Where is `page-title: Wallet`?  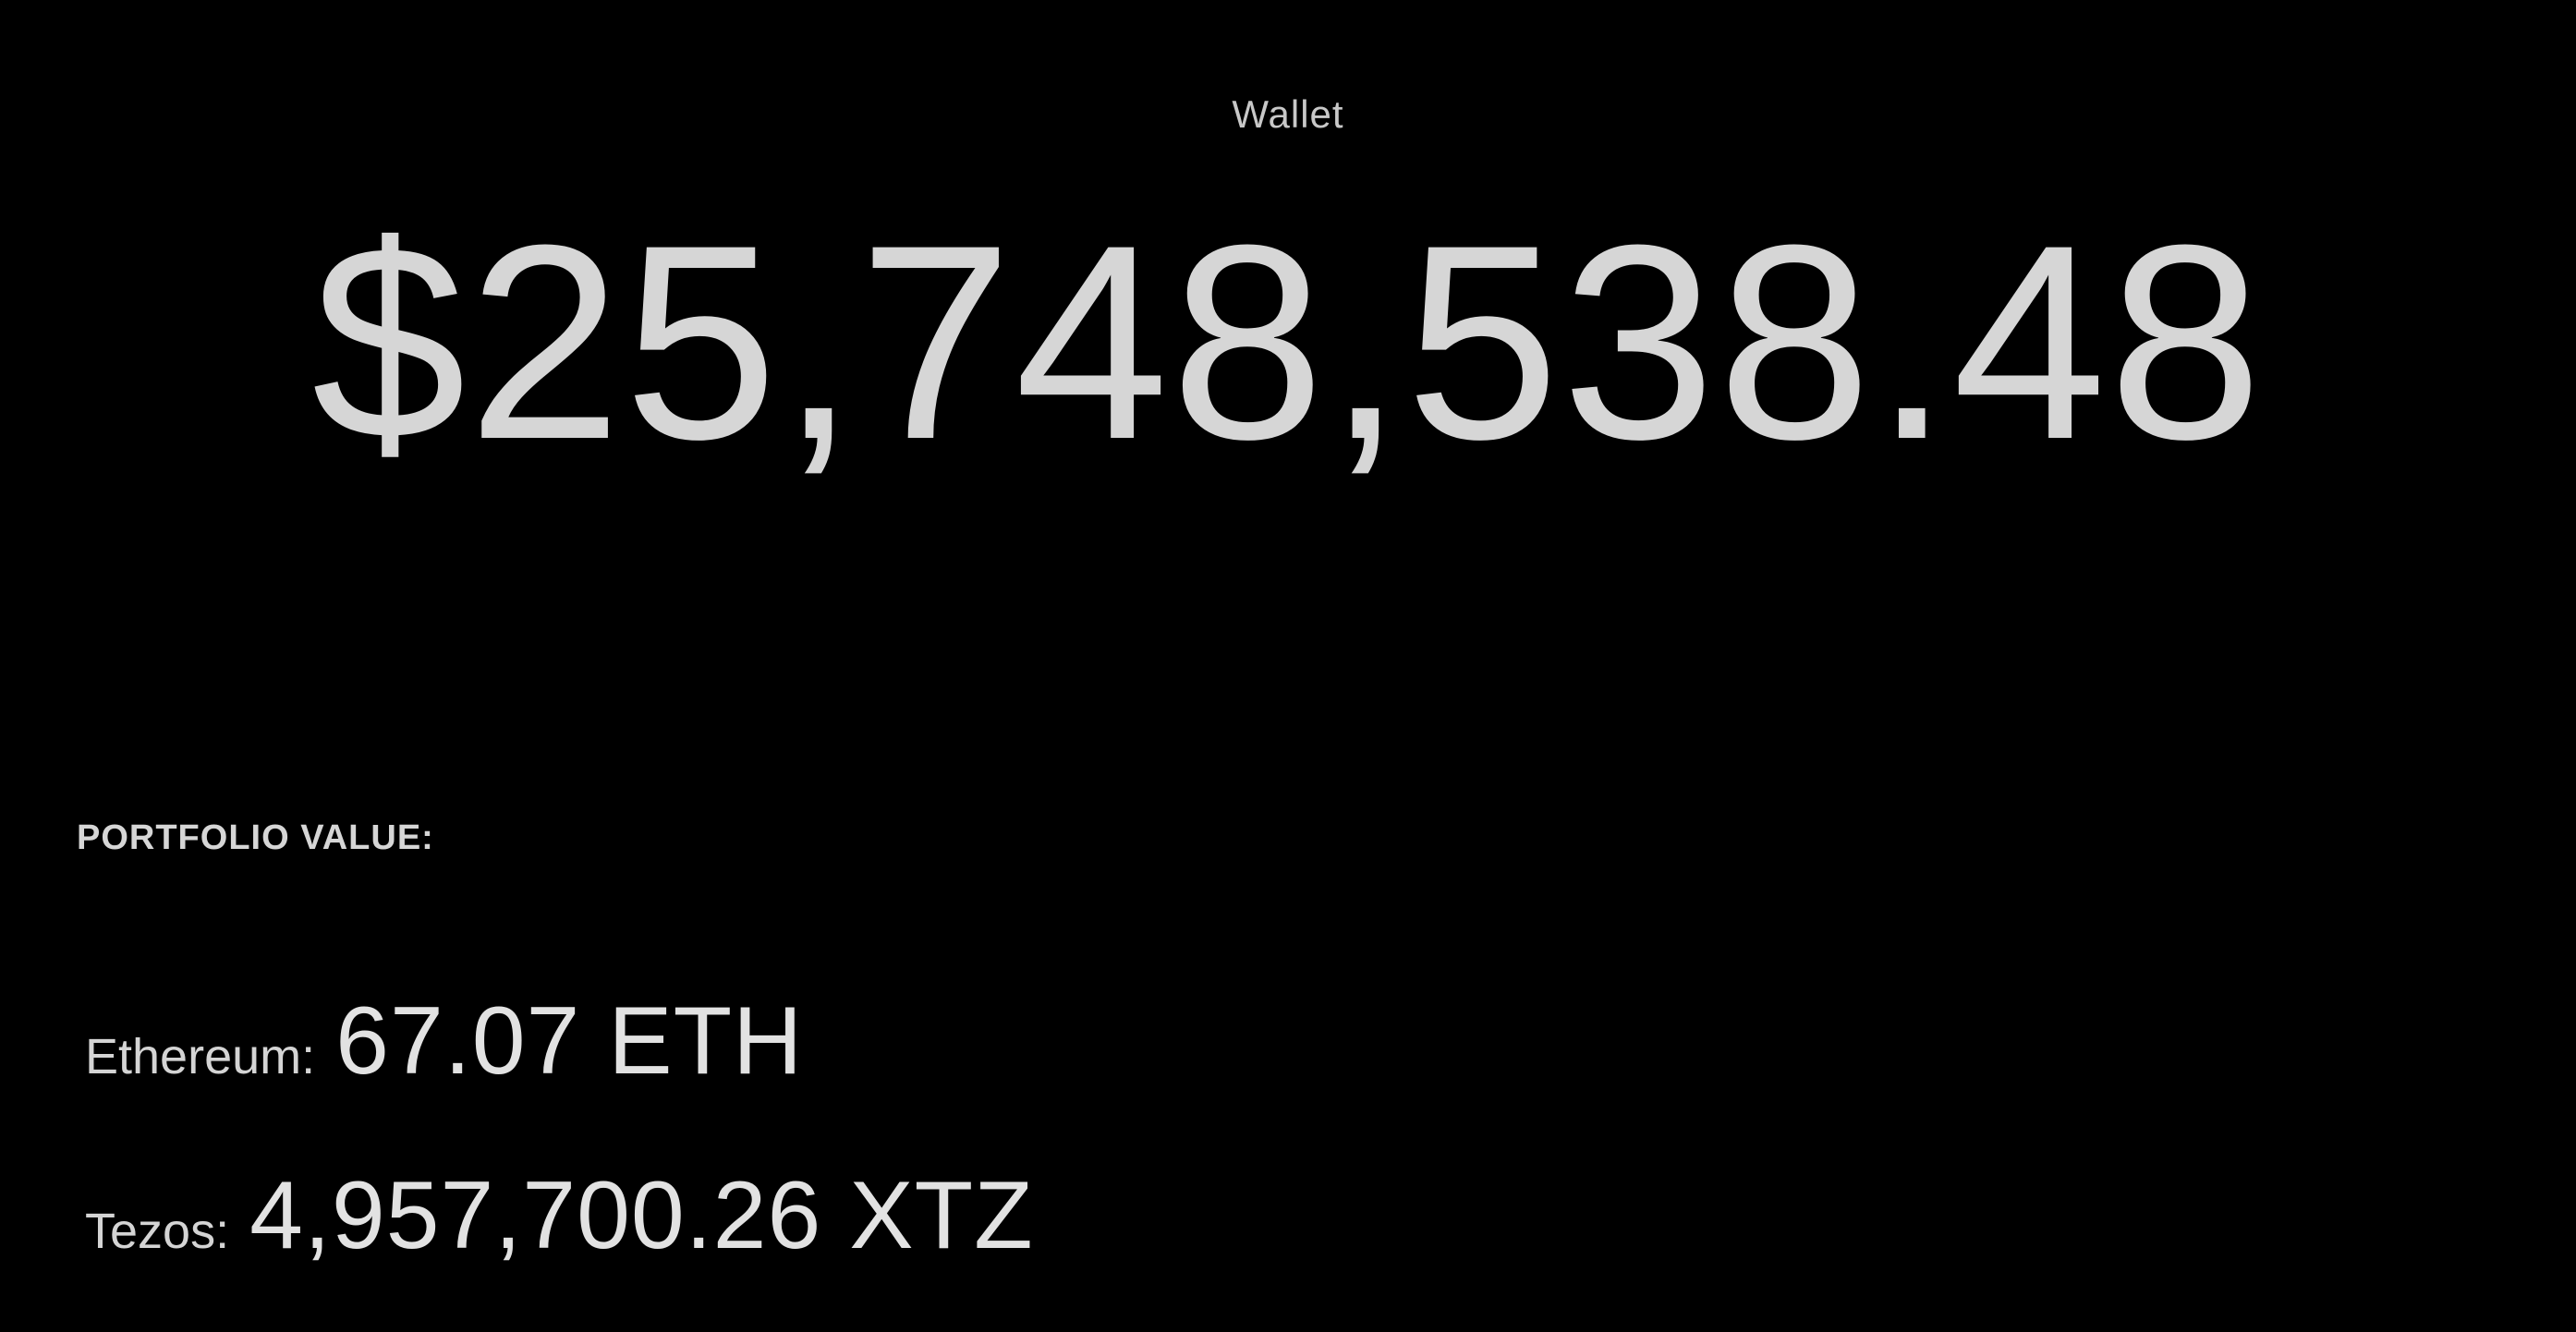
page-title: Wallet is located at coordinates (1288, 114).